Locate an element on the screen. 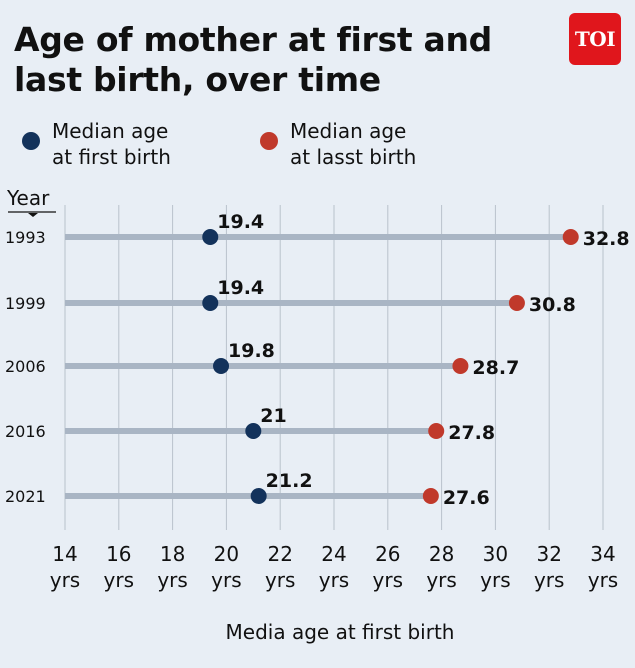 This screenshot has width=635, height=668. legend-last-line1: Median age is located at coordinates (348, 131).